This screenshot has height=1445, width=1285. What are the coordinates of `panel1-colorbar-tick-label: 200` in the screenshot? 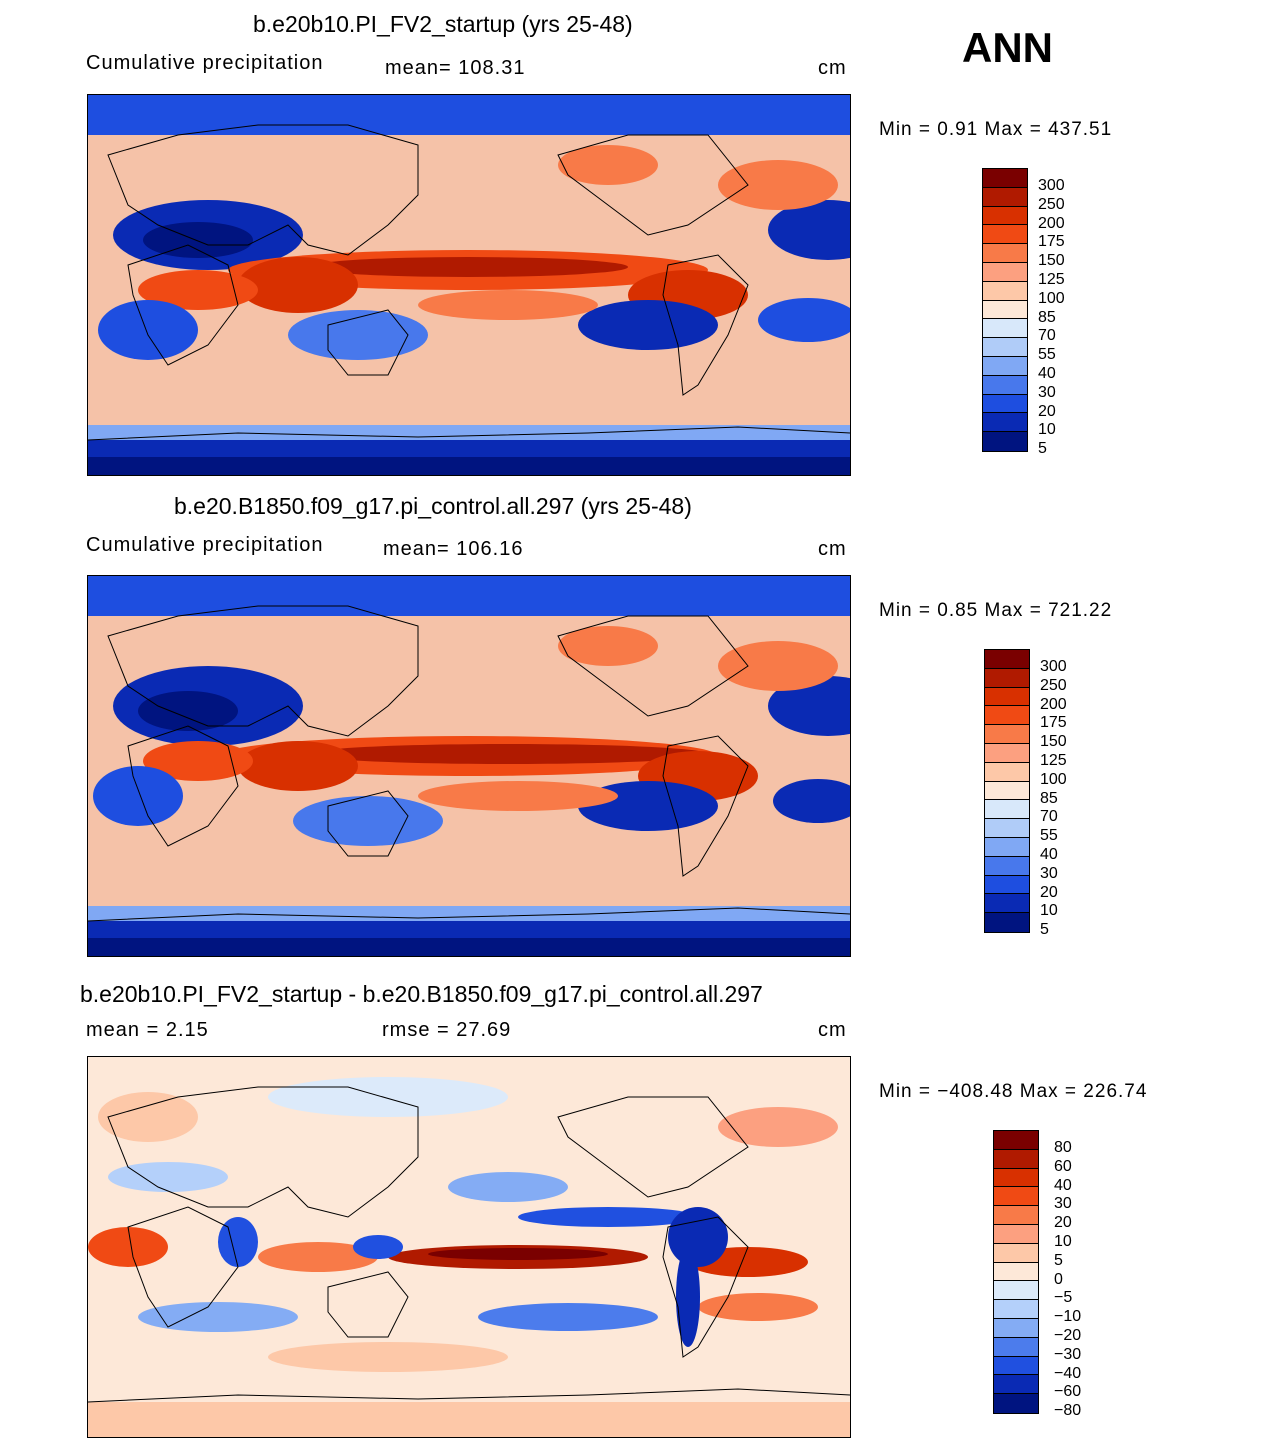 It's located at (1051, 223).